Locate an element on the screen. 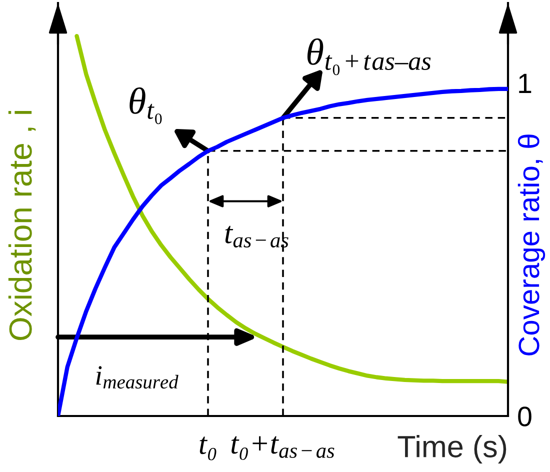 This screenshot has height=472, width=550. y2-tick-label: 1 is located at coordinates (525, 83).